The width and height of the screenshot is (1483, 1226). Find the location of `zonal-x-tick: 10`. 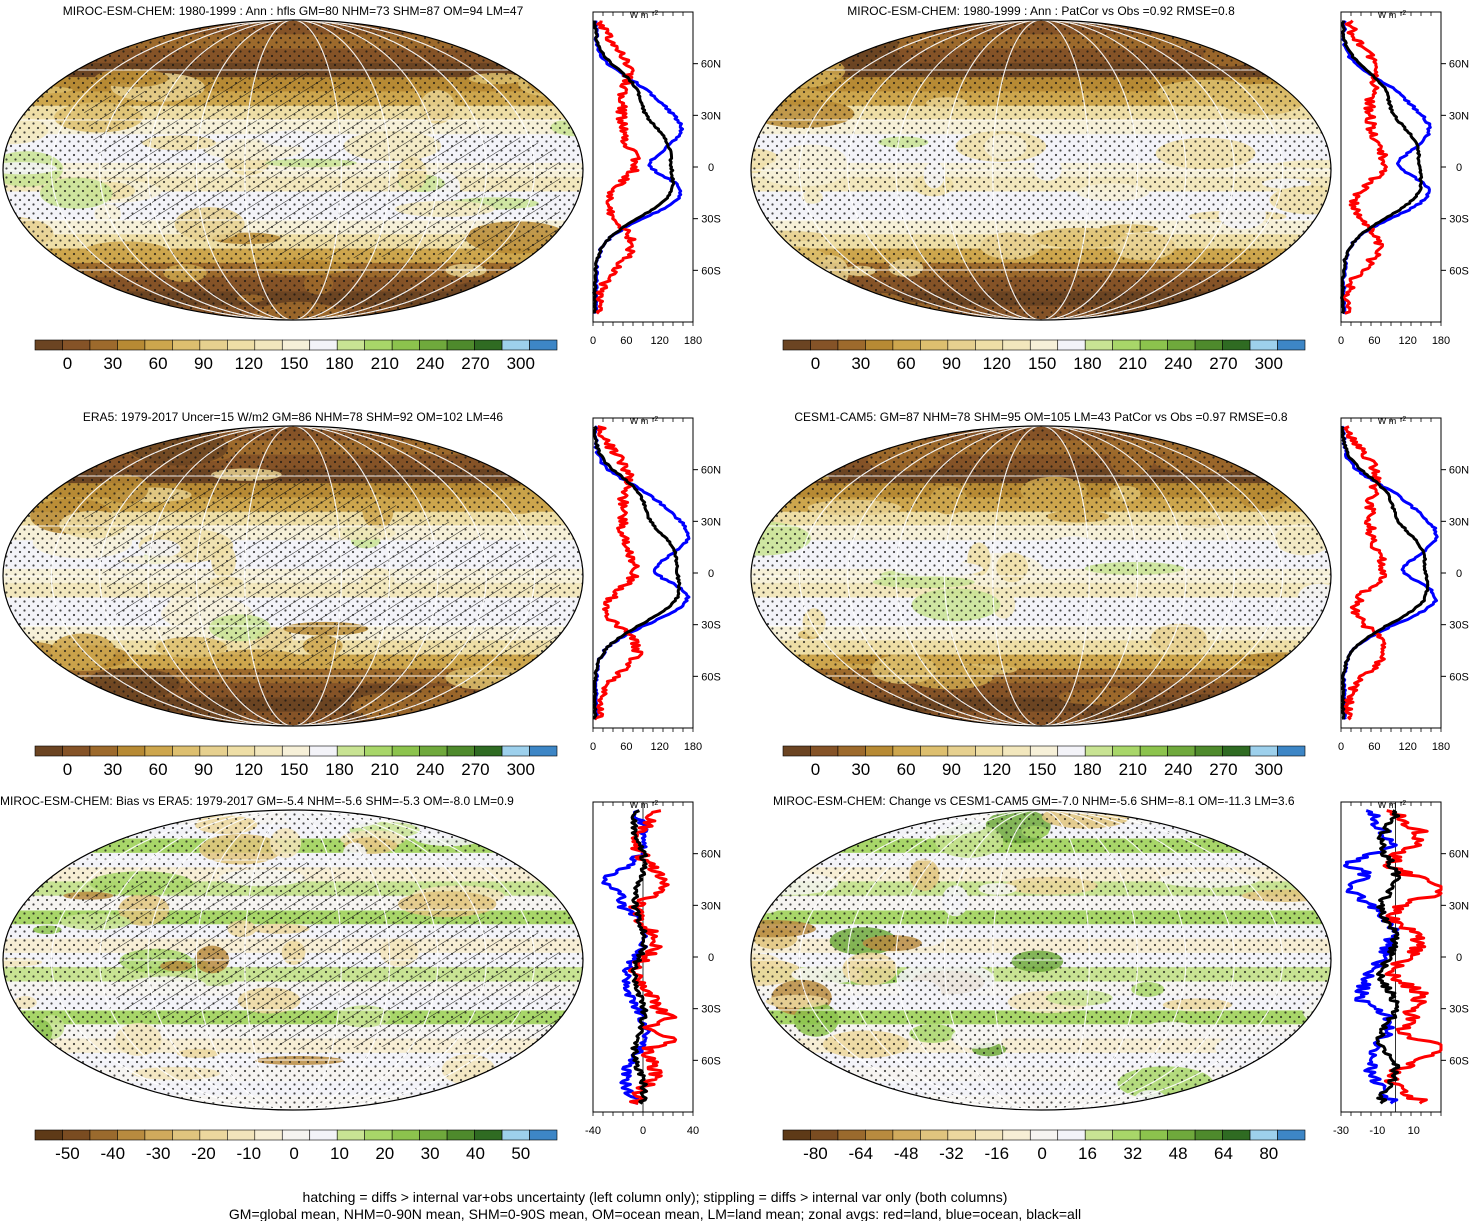

zonal-x-tick: 10 is located at coordinates (1414, 1131).